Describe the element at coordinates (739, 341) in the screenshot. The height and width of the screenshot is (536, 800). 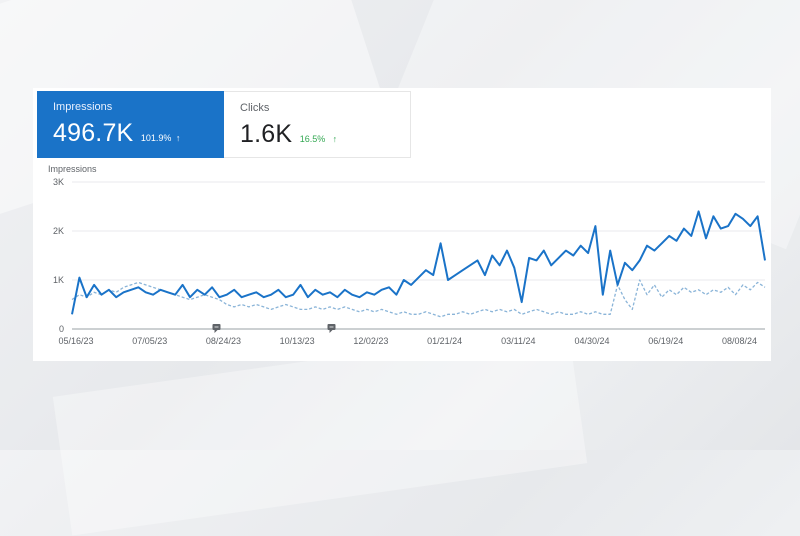
I see `x-tick-label: 08/08/24` at that location.